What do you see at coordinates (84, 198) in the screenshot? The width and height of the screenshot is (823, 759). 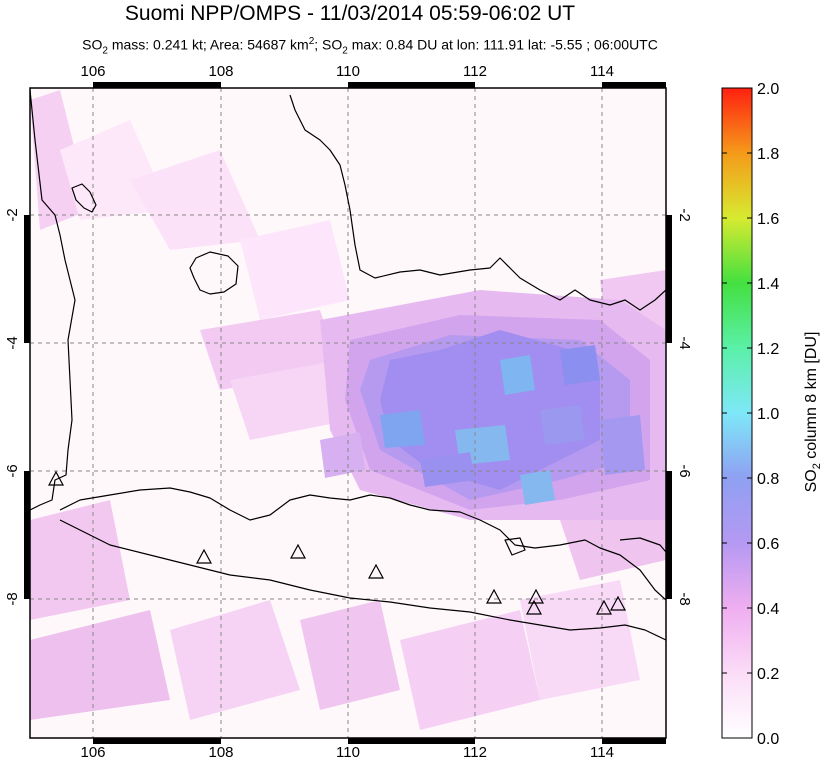 I see `coast-bangka` at bounding box center [84, 198].